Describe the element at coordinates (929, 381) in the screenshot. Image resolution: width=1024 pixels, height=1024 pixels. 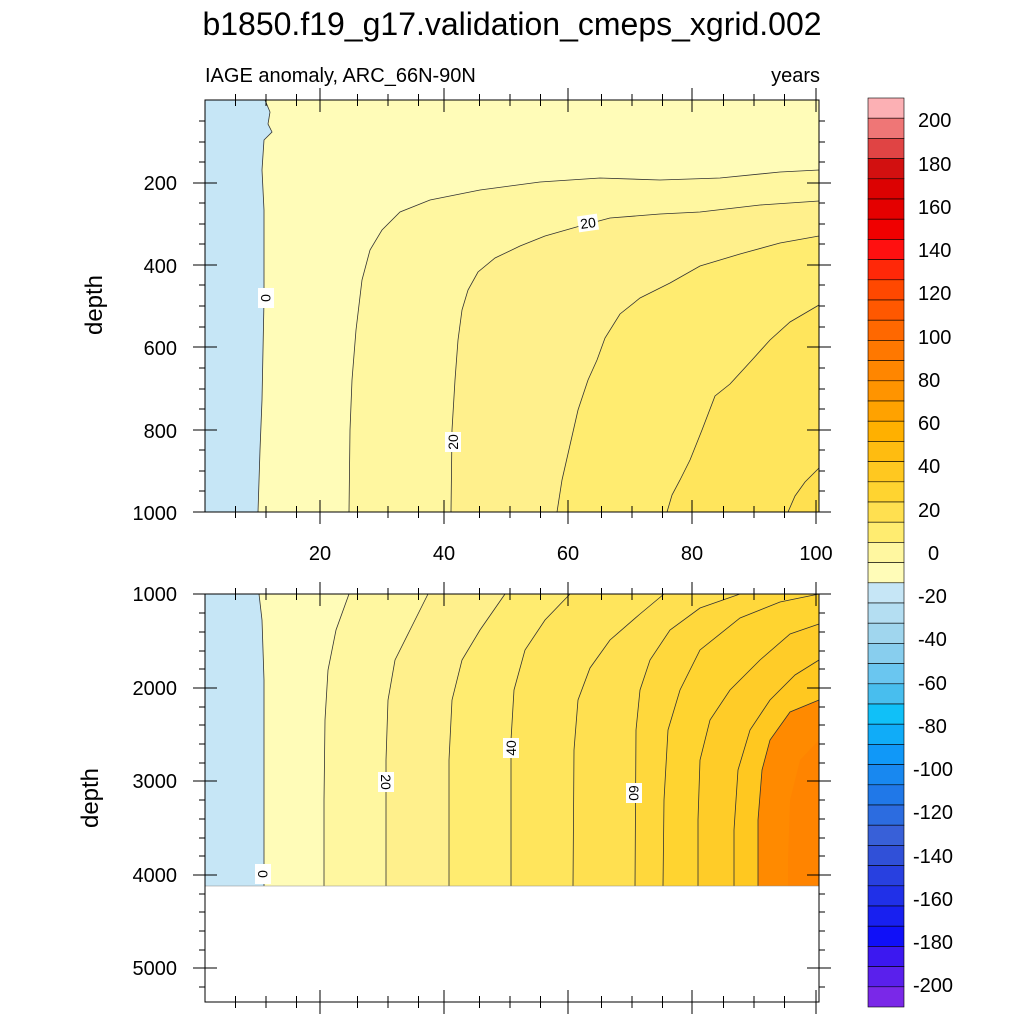
I see `colorbar-label: 80` at that location.